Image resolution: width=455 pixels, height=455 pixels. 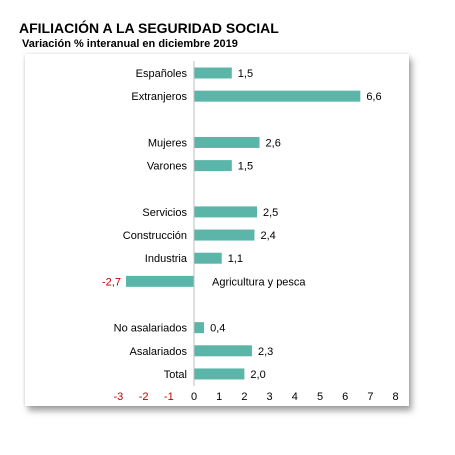 What do you see at coordinates (227, 142) in the screenshot?
I see `bar-mujeres` at bounding box center [227, 142].